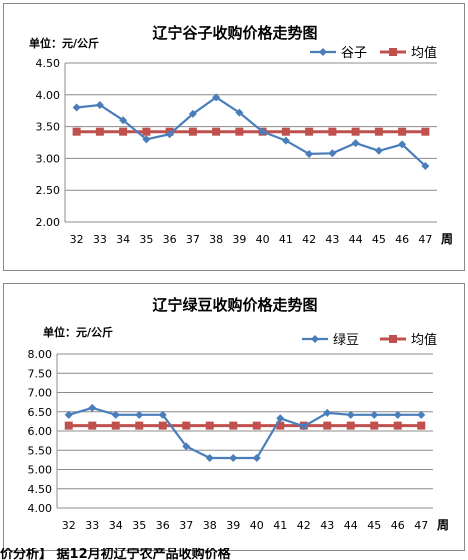 This screenshot has width=468, height=560. I want to click on chart2-x-tick-label: 40, so click(257, 525).